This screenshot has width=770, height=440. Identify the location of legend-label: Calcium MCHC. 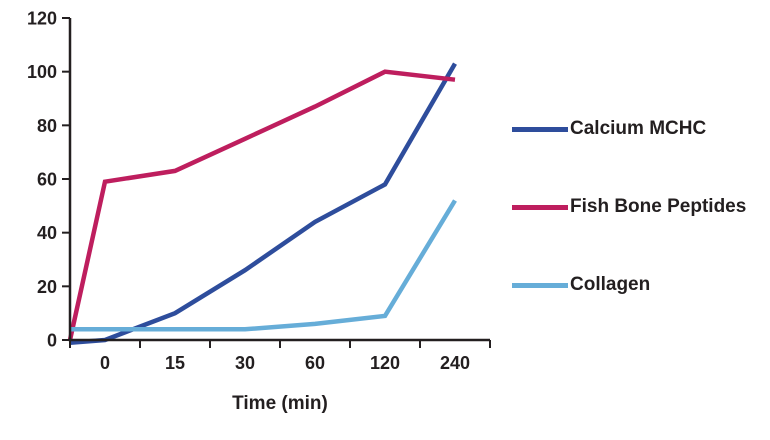
(638, 128).